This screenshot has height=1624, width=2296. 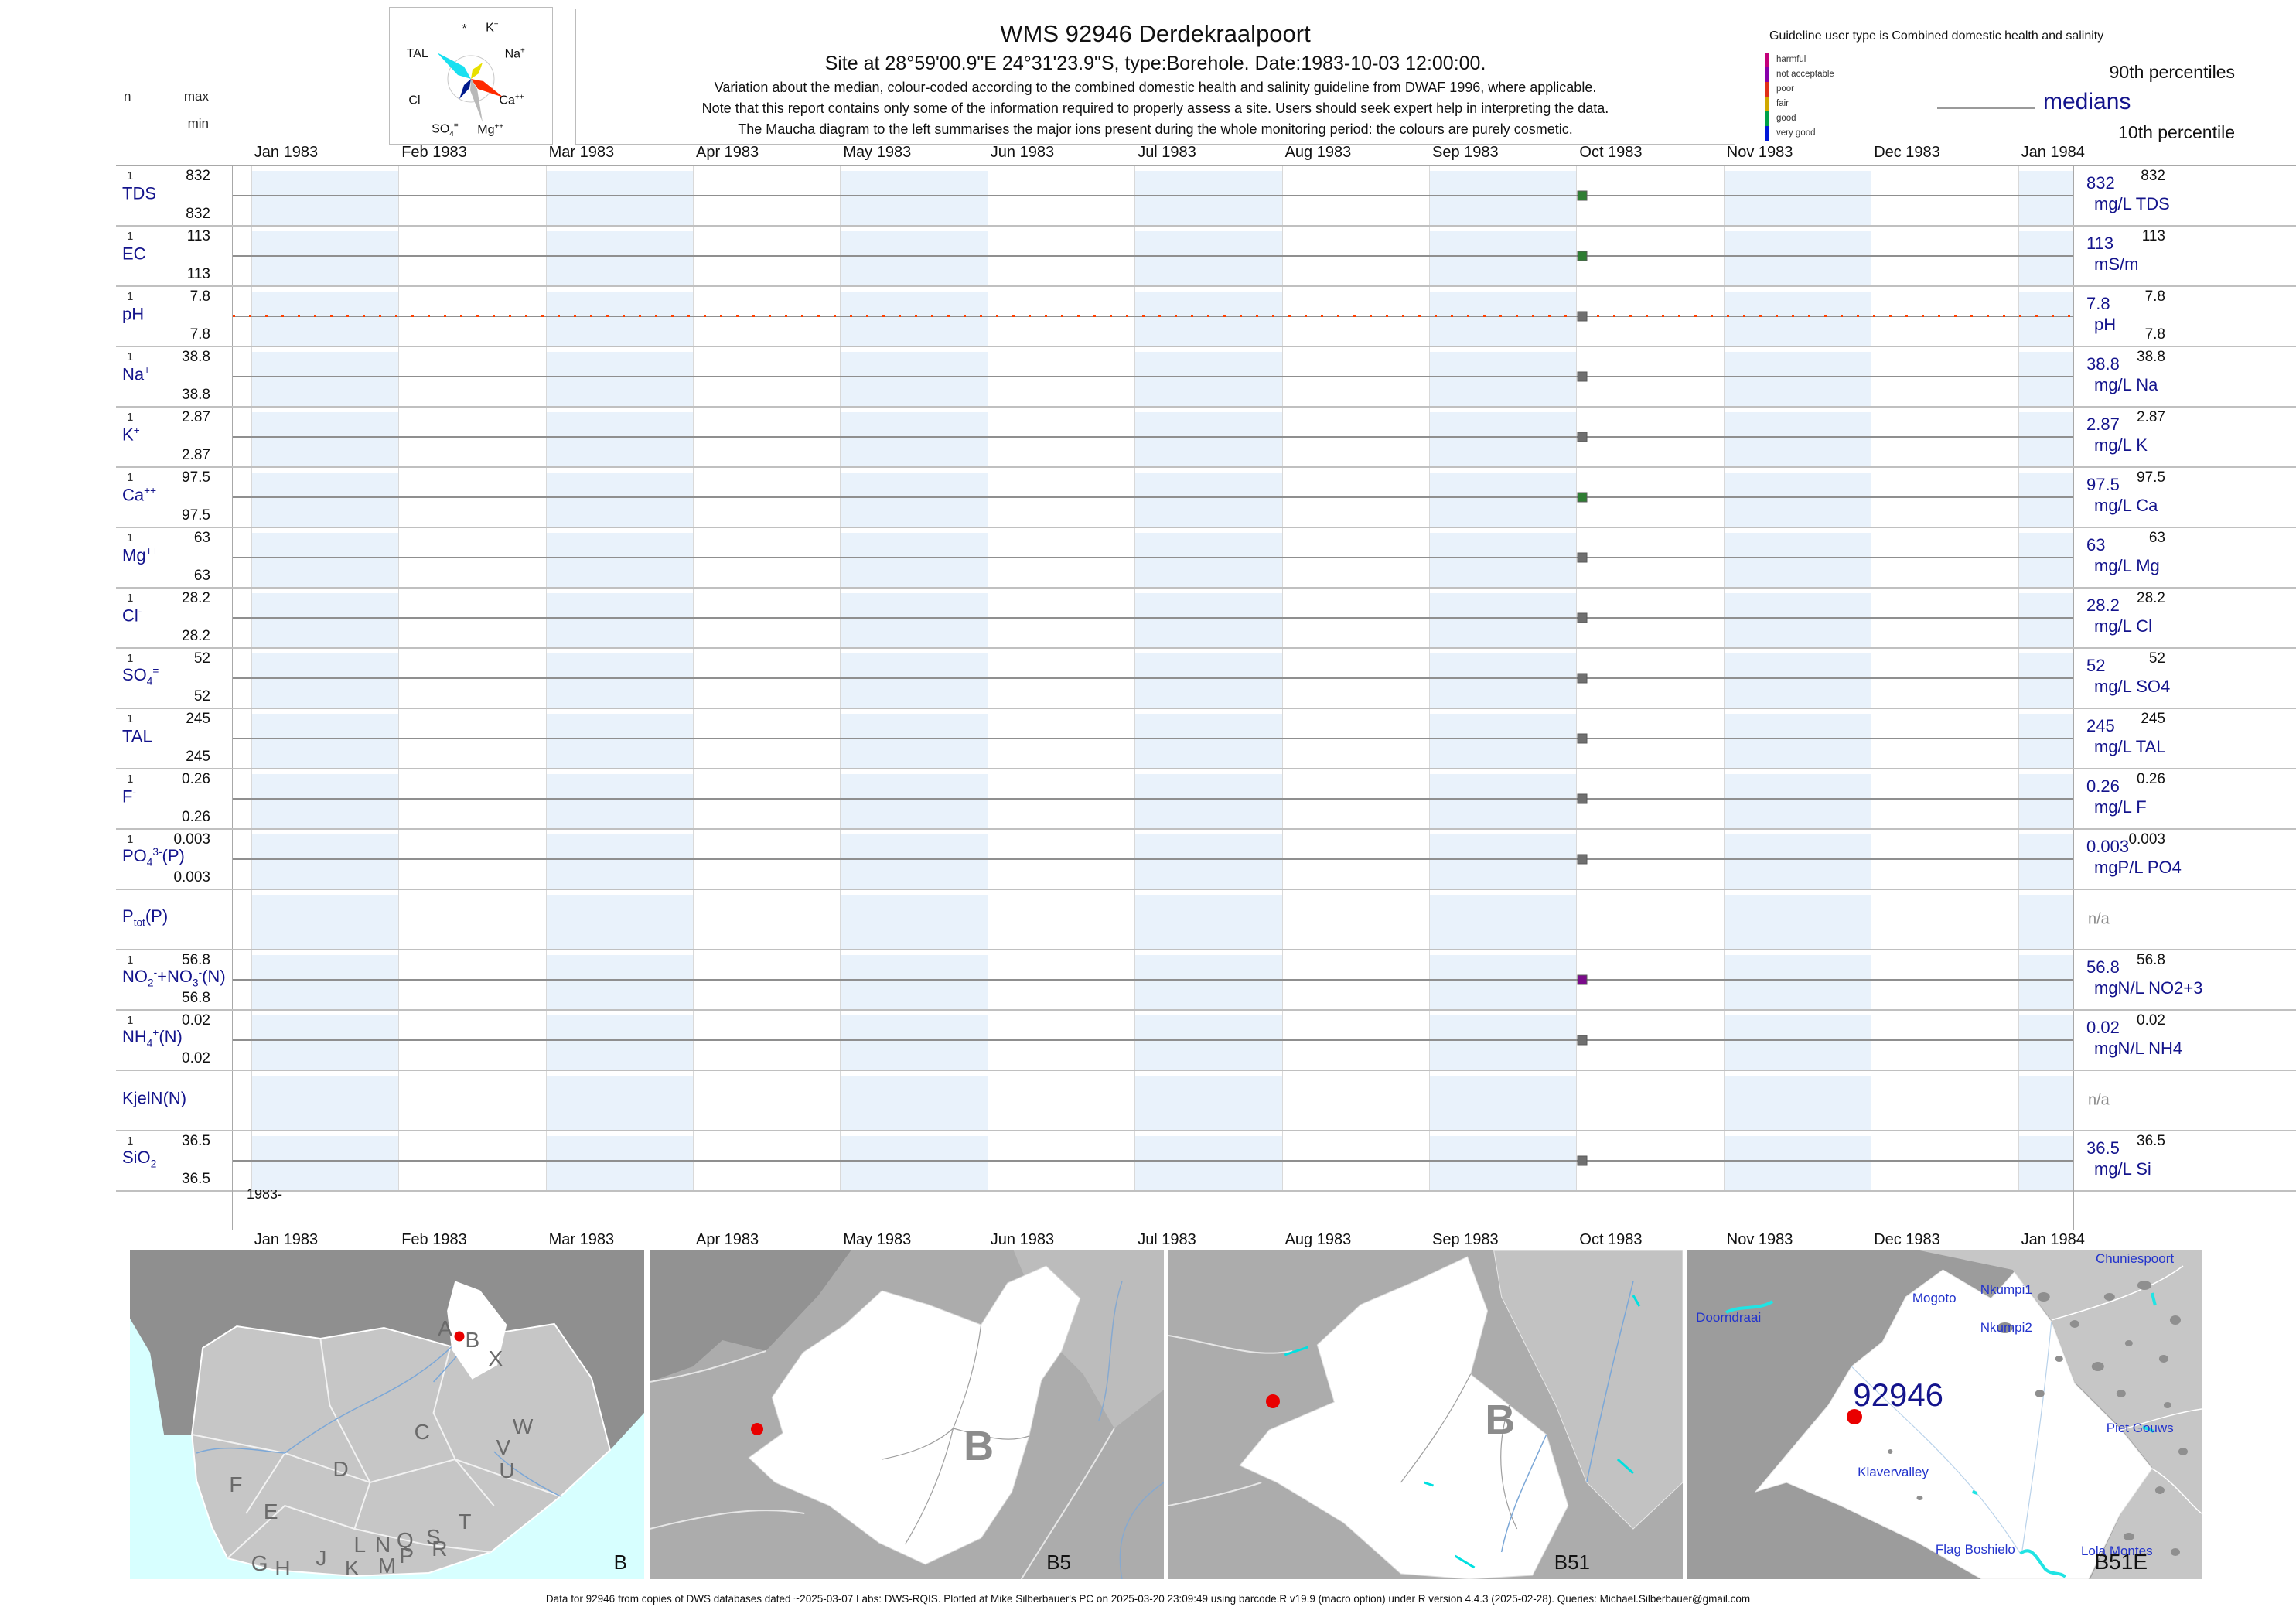 What do you see at coordinates (2188, 437) in the screenshot?
I see `row-right-labels: 2.87 2.87 mg/L K` at bounding box center [2188, 437].